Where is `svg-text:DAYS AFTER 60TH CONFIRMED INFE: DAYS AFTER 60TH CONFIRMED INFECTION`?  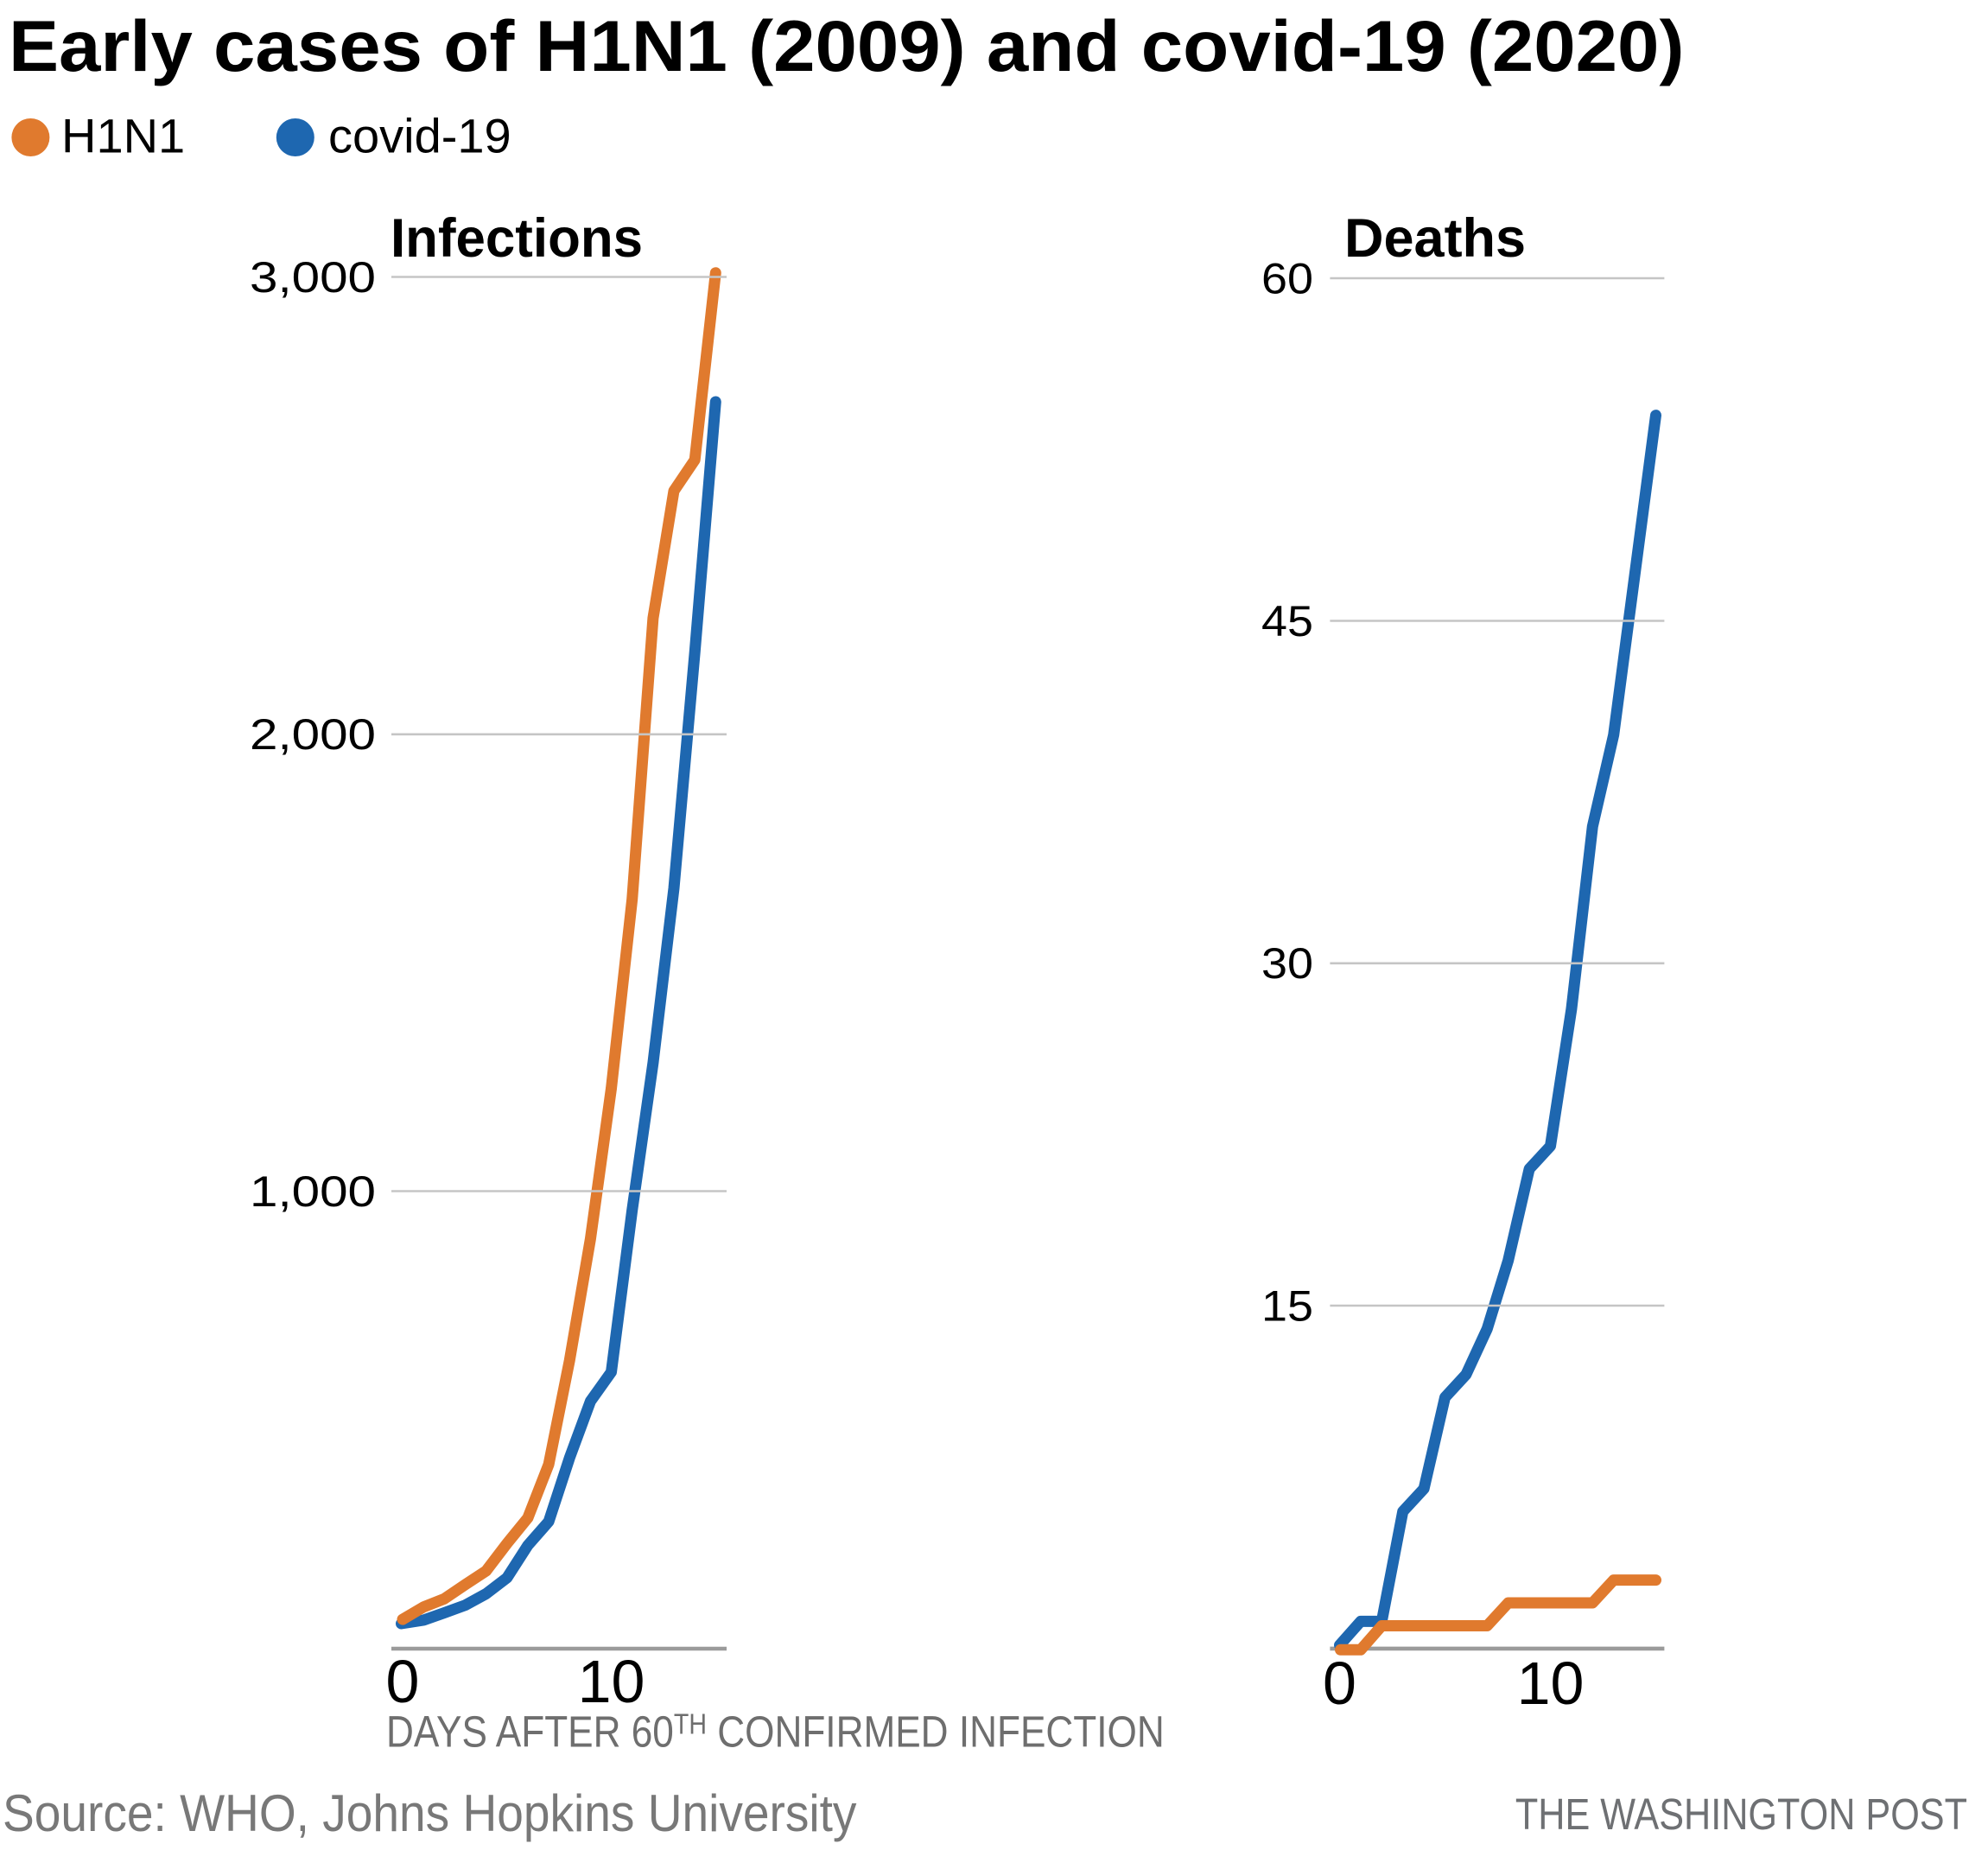
svg-text:DAYS AFTER 60TH CONFIRMED INFE: DAYS AFTER 60TH CONFIRMED INFECTION is located at coordinates (775, 1733).